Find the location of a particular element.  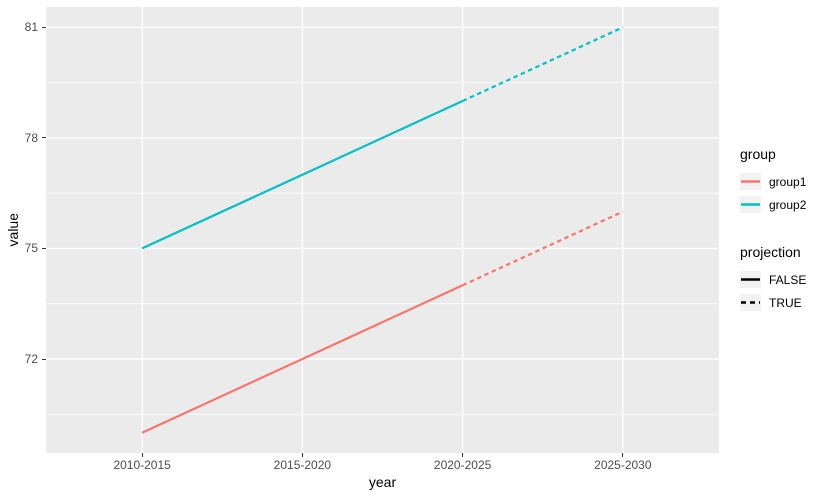

y-axis-title: value is located at coordinates (13, 230).